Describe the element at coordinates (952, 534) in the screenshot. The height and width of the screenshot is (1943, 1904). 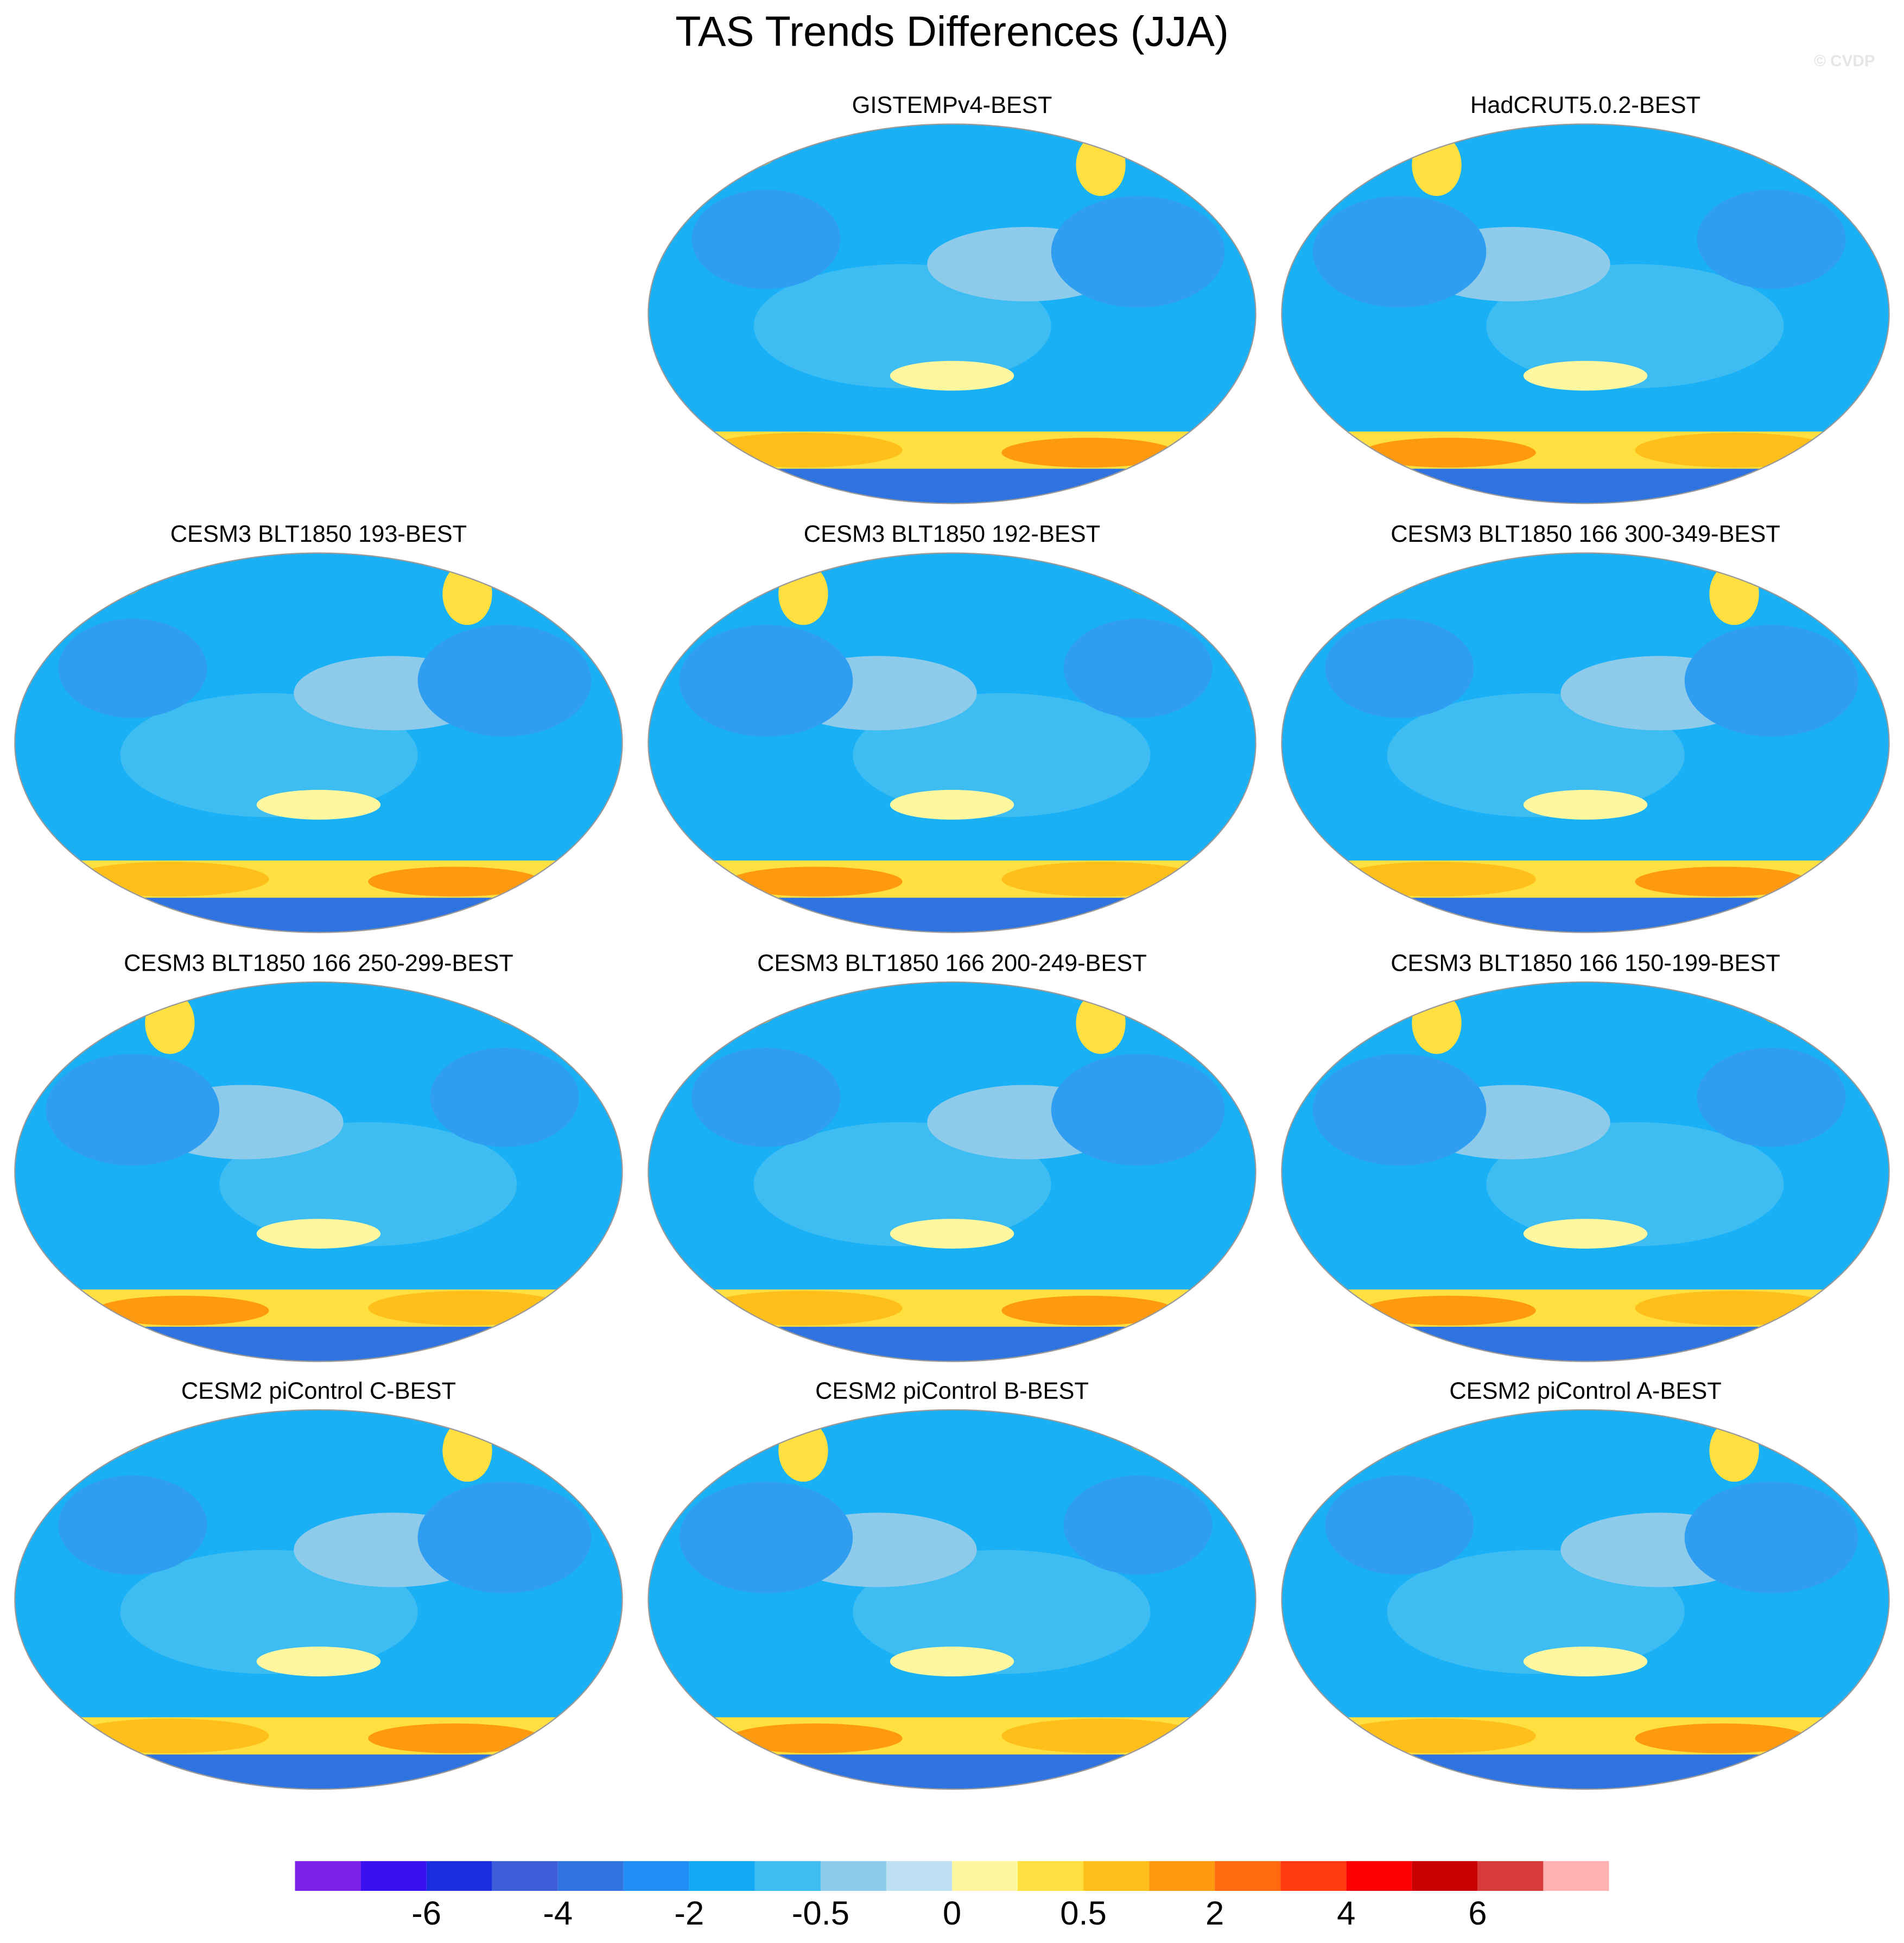
I see `panel-title: CESM3 BLT1850 192-BEST` at that location.